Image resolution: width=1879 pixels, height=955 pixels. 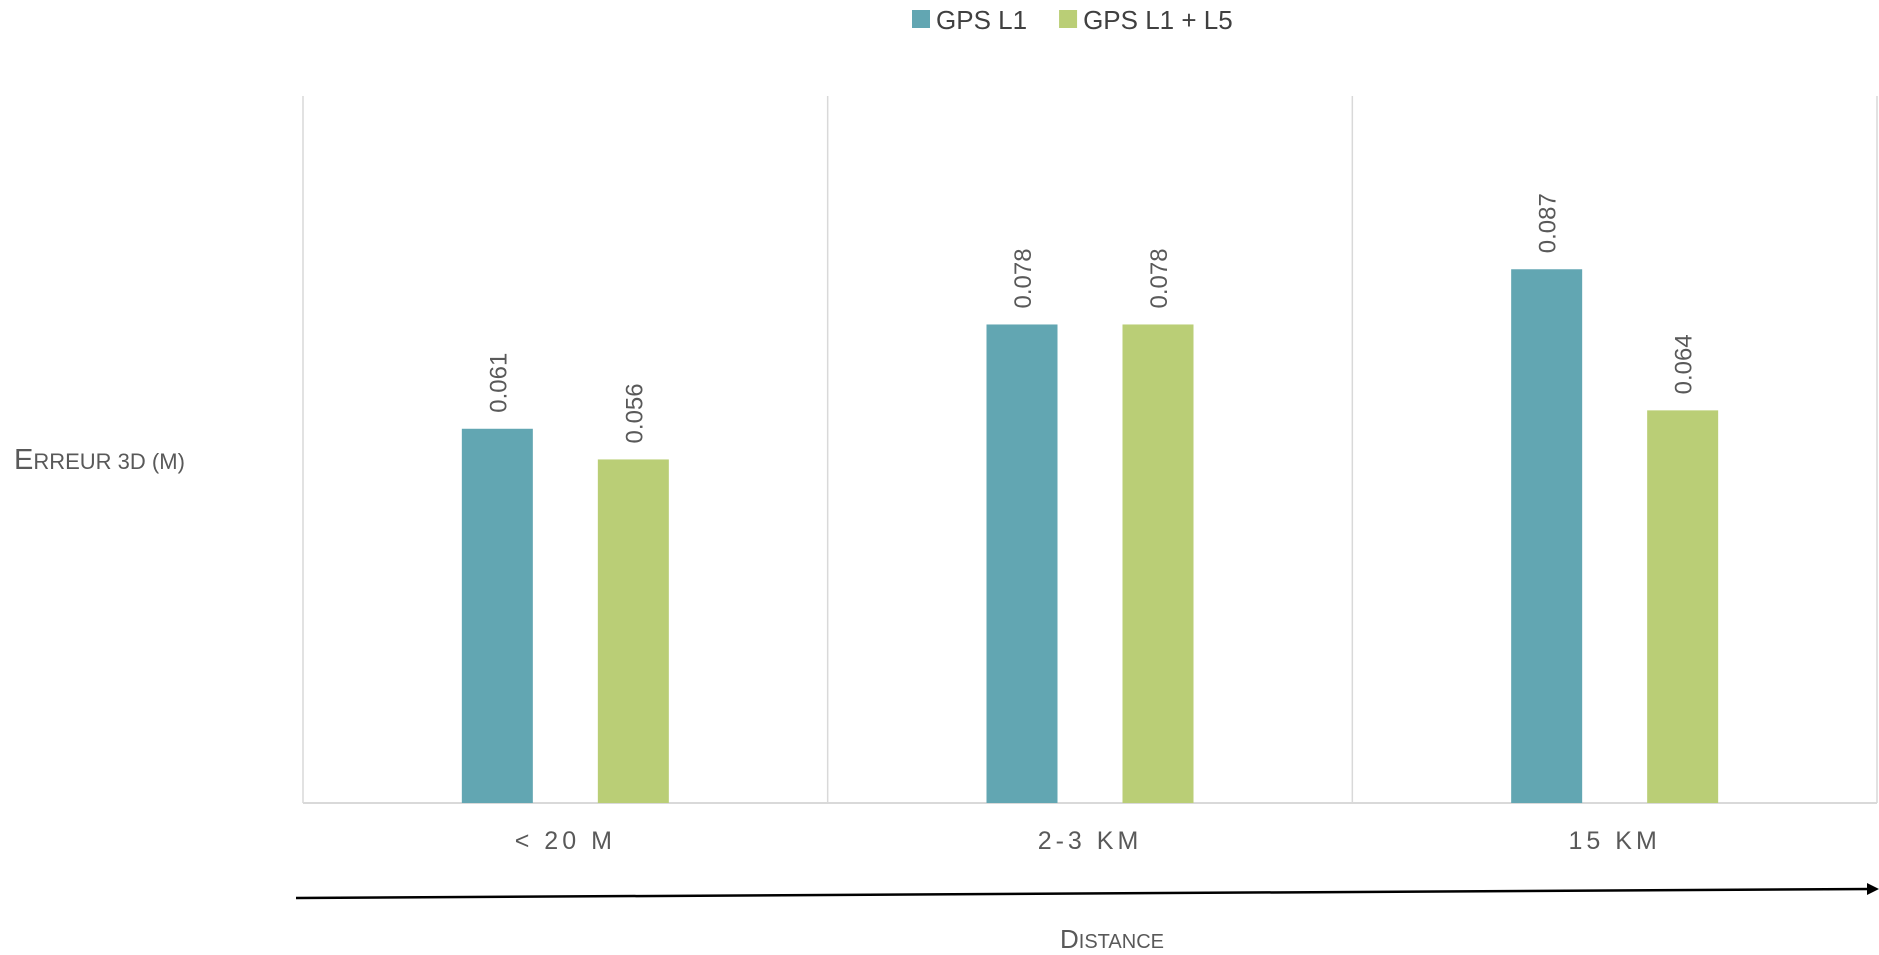 I want to click on x-axis-title: DISTANCE, so click(x=1112, y=939).